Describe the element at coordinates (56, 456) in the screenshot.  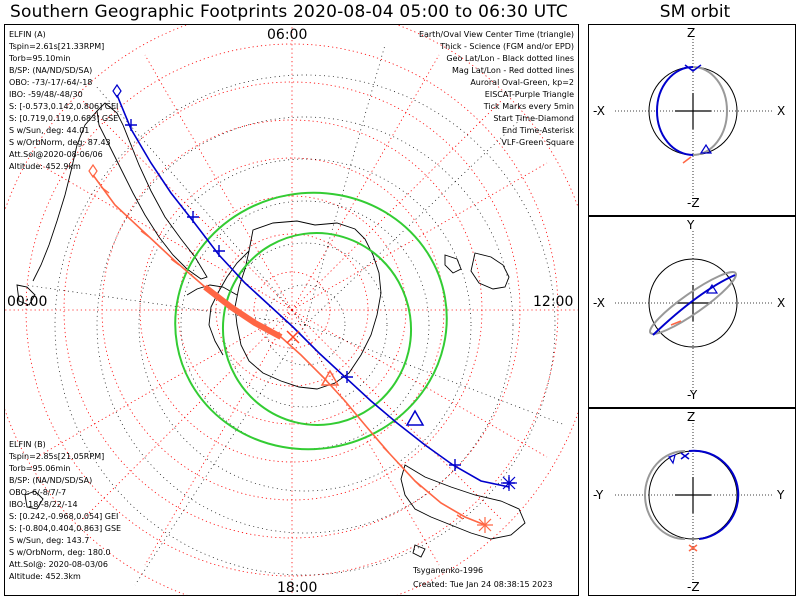
I see `elfin-b-line: Tspin=2.85s[21.05RPM]` at that location.